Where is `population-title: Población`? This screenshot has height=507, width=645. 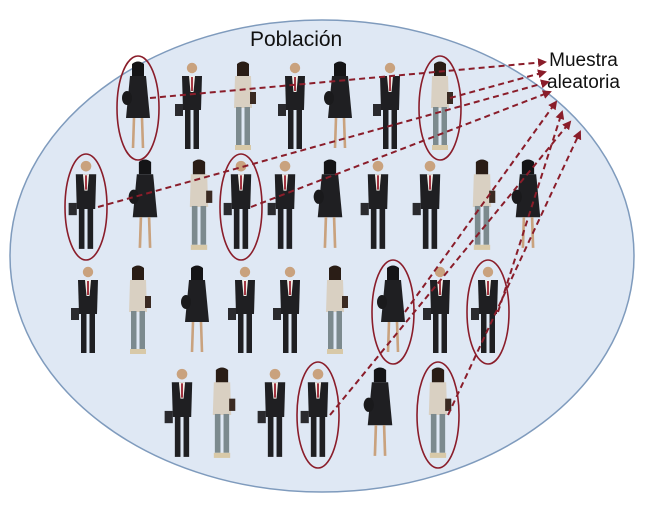
population-title: Población is located at coordinates (296, 39).